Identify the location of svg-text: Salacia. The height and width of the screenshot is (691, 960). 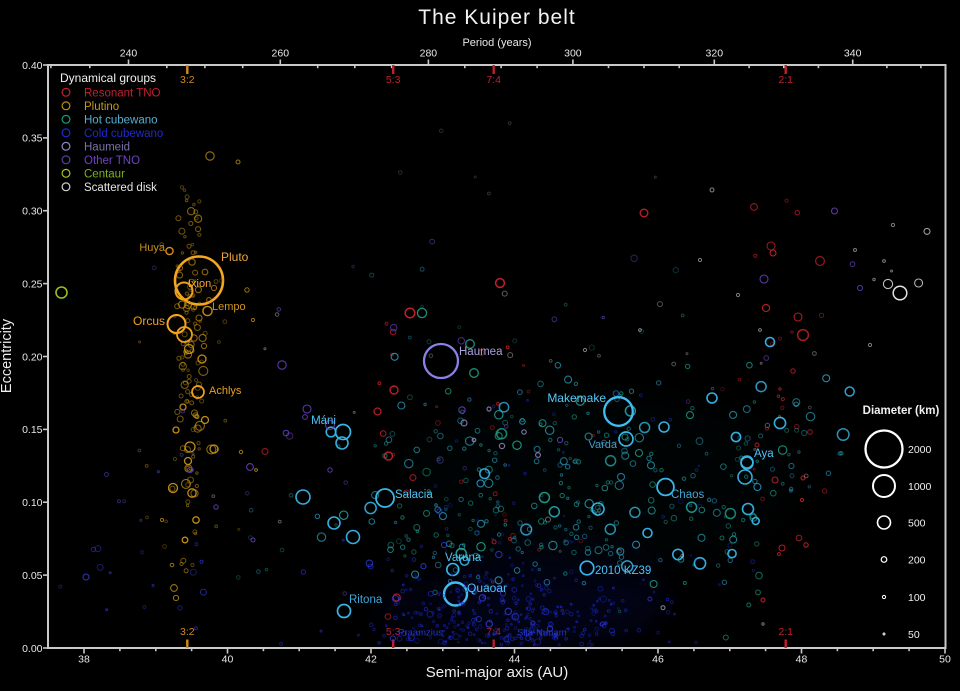
(414, 495).